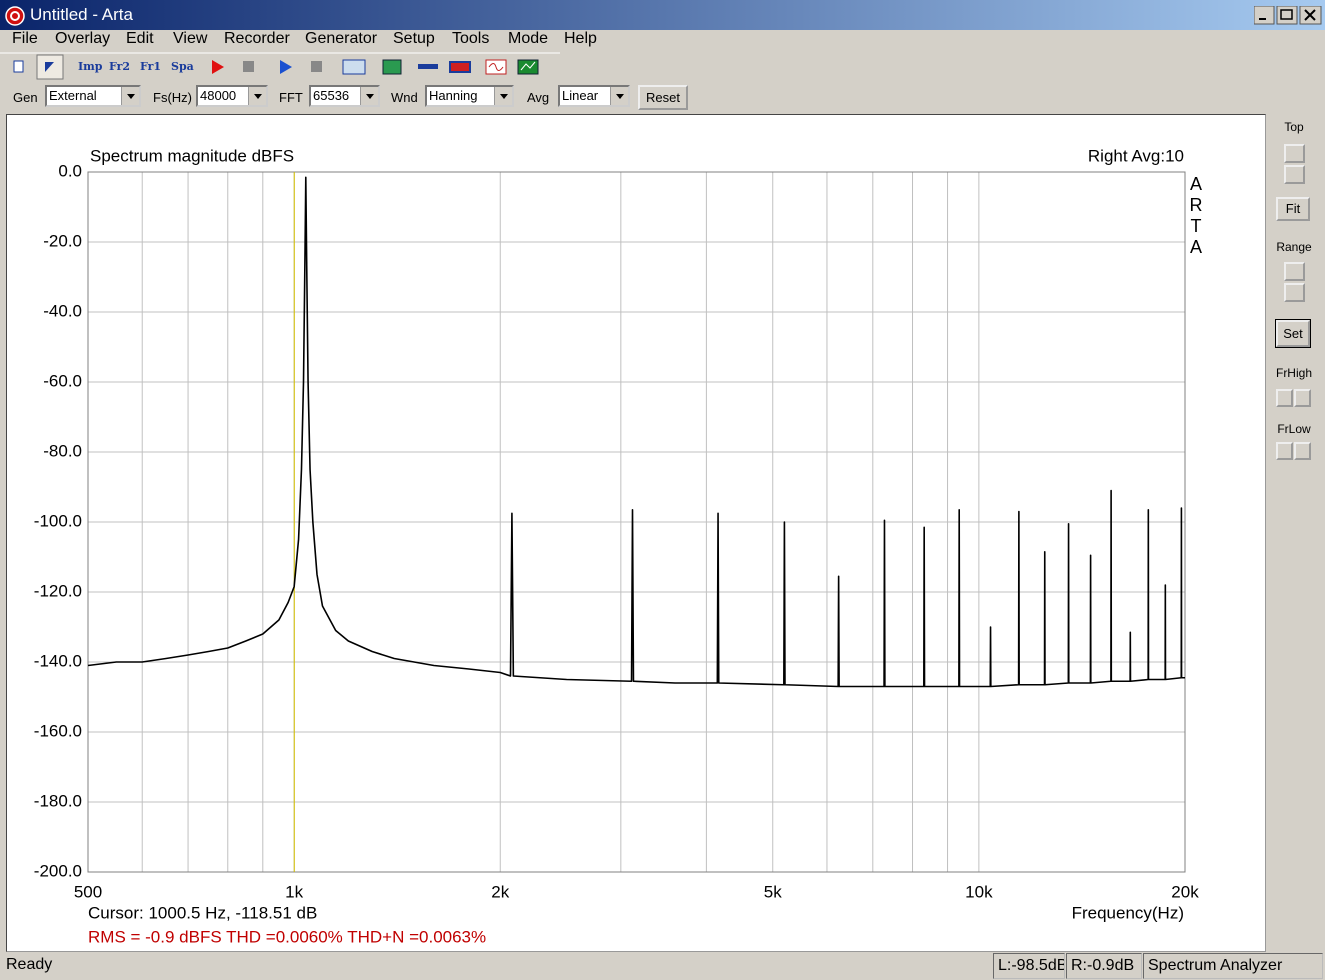 The width and height of the screenshot is (1325, 980). Describe the element at coordinates (18, 66) in the screenshot. I see `tool-new` at that location.